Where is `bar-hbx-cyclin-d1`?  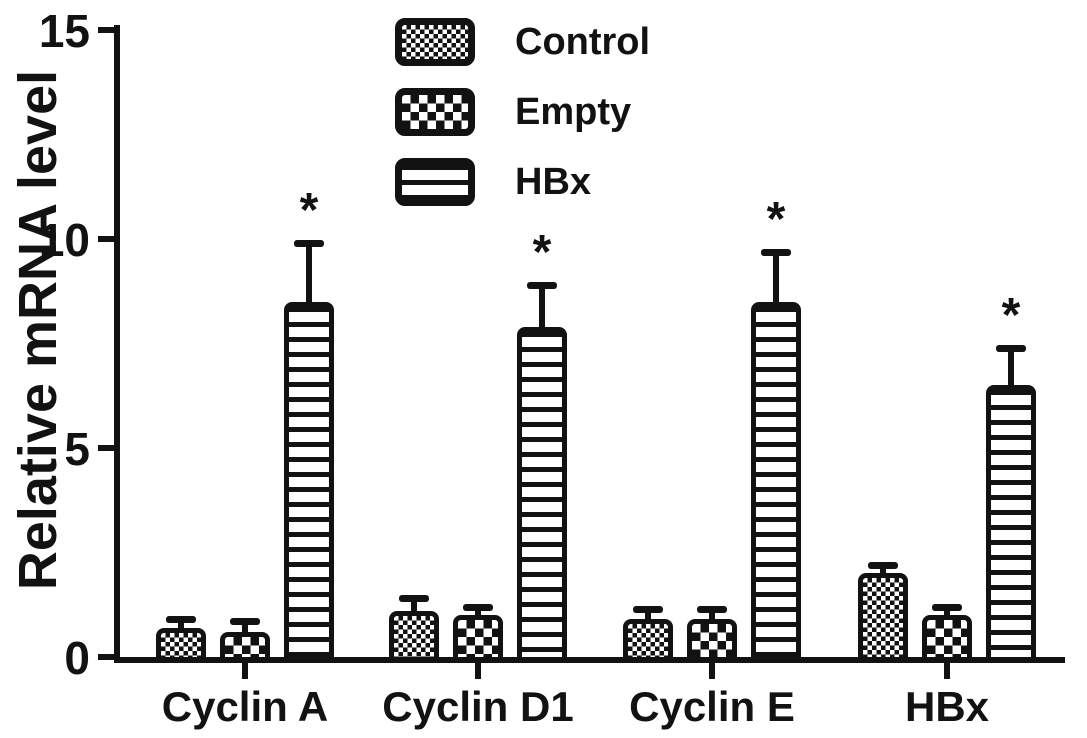
bar-hbx-cyclin-d1 is located at coordinates (542, 491).